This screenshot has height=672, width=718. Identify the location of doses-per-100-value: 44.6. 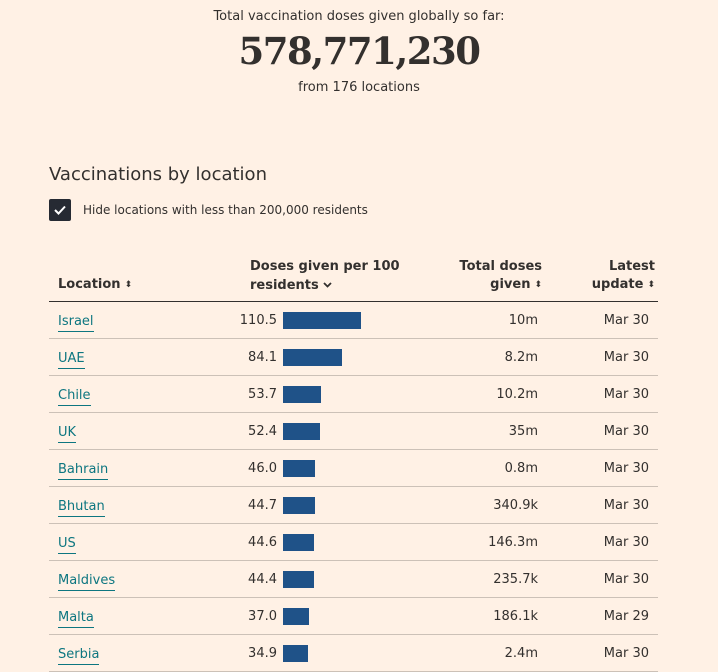
(262, 542).